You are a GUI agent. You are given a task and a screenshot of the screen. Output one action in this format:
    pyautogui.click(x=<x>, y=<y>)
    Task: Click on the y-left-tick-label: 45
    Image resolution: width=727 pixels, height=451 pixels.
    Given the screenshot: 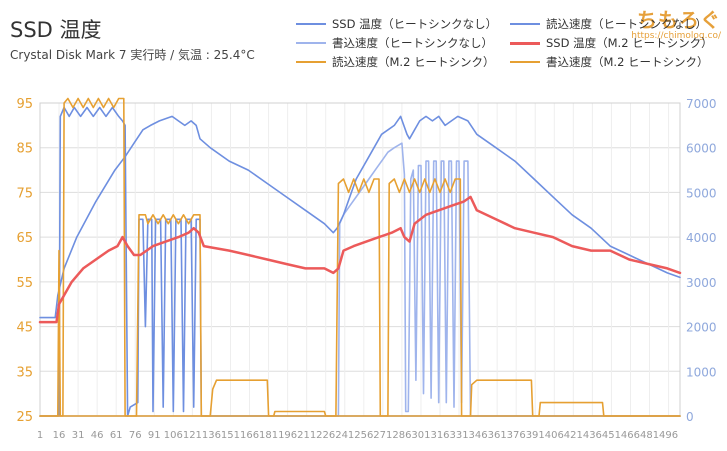 What is the action you would take?
    pyautogui.click(x=24, y=328)
    